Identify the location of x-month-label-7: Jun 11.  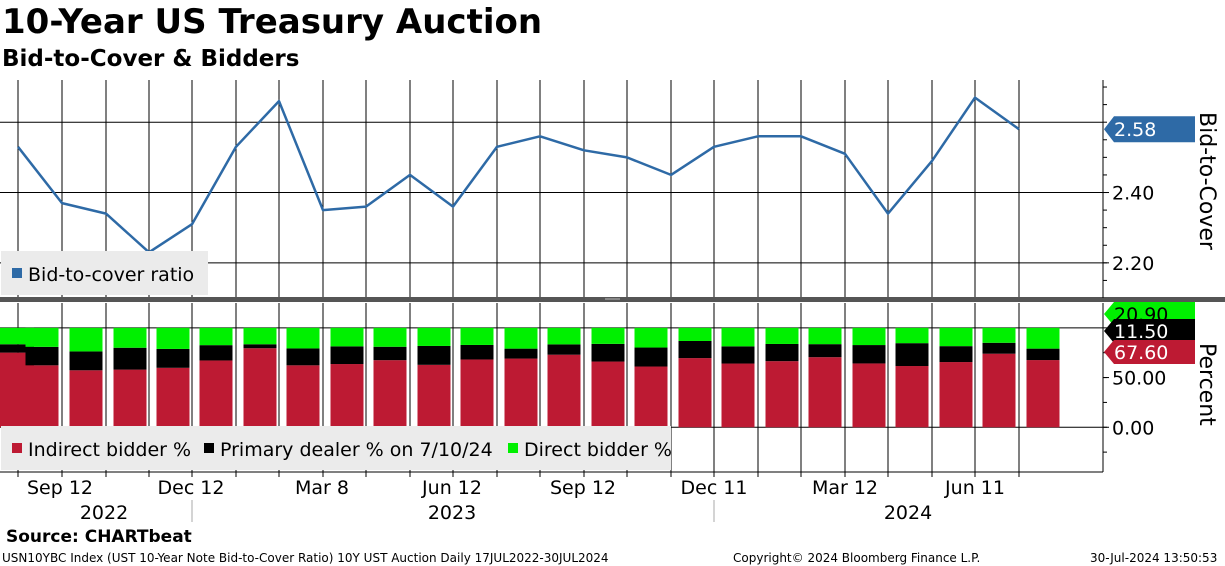
(974, 488).